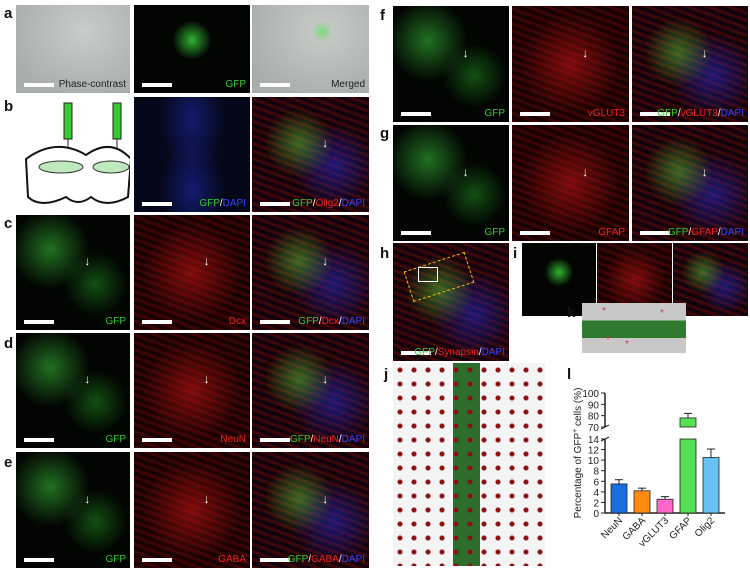 Image resolution: width=750 pixels, height=574 pixels. Describe the element at coordinates (385, 253) in the screenshot. I see `panel-label-h: h` at that location.